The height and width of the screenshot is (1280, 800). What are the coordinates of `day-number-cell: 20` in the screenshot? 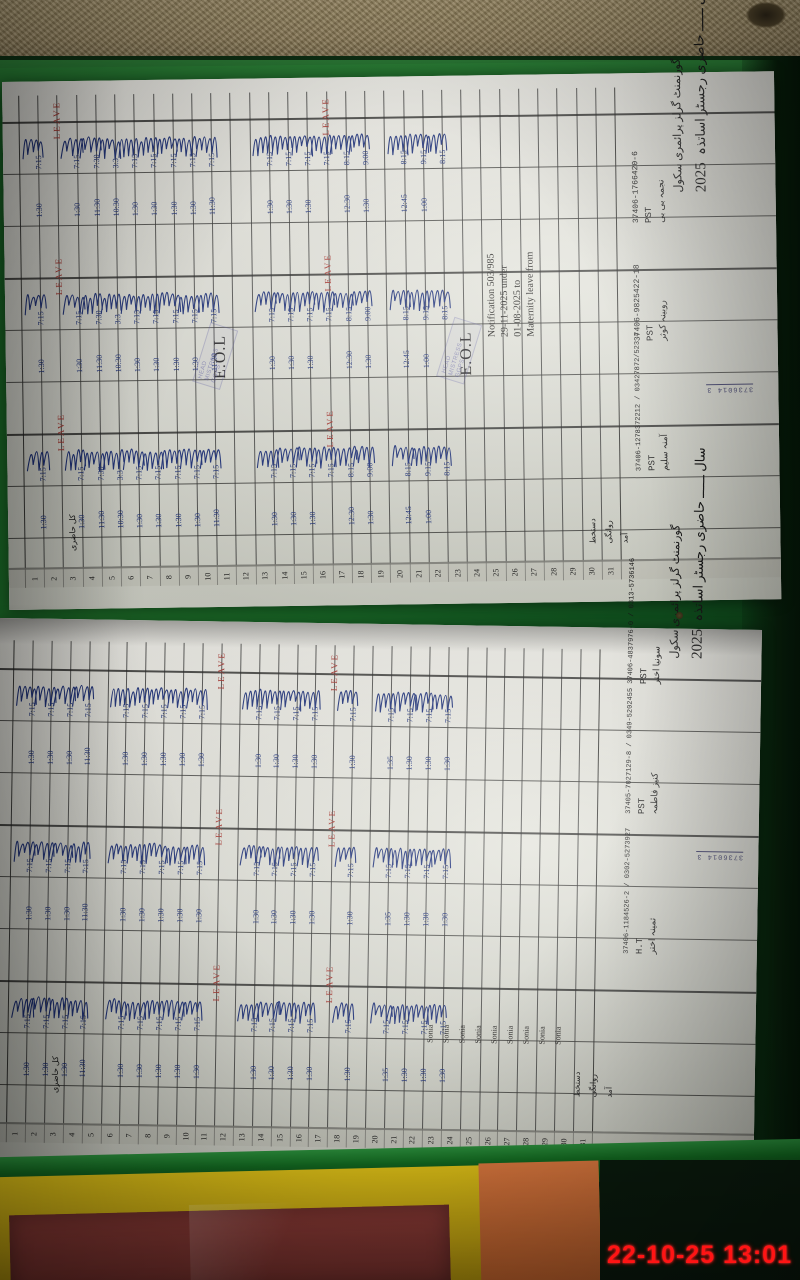 It's located at (374, 1139).